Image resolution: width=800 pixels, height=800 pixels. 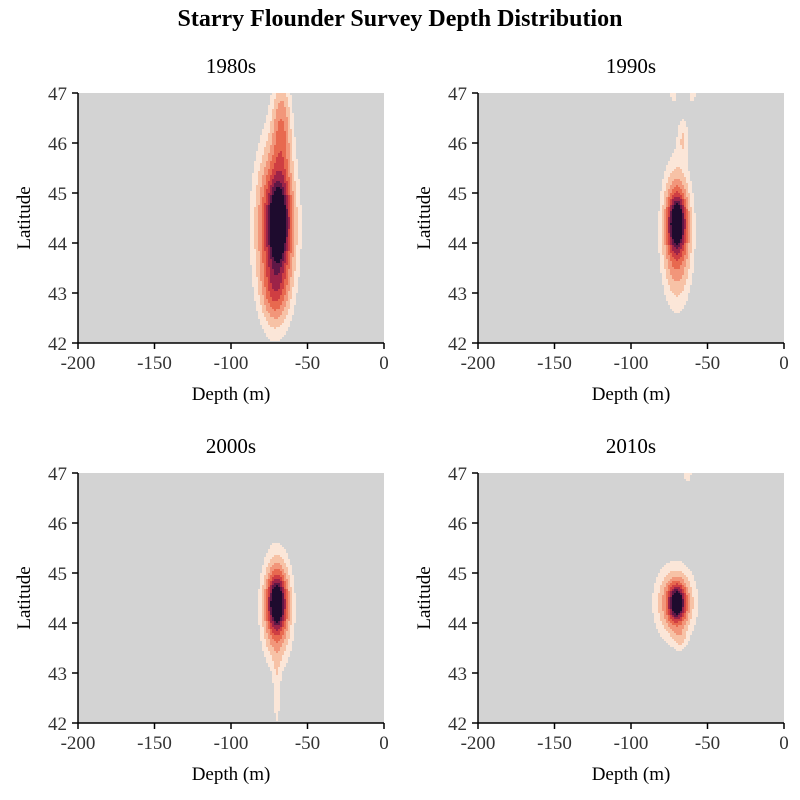 What do you see at coordinates (631, 598) in the screenshot?
I see `plot-background` at bounding box center [631, 598].